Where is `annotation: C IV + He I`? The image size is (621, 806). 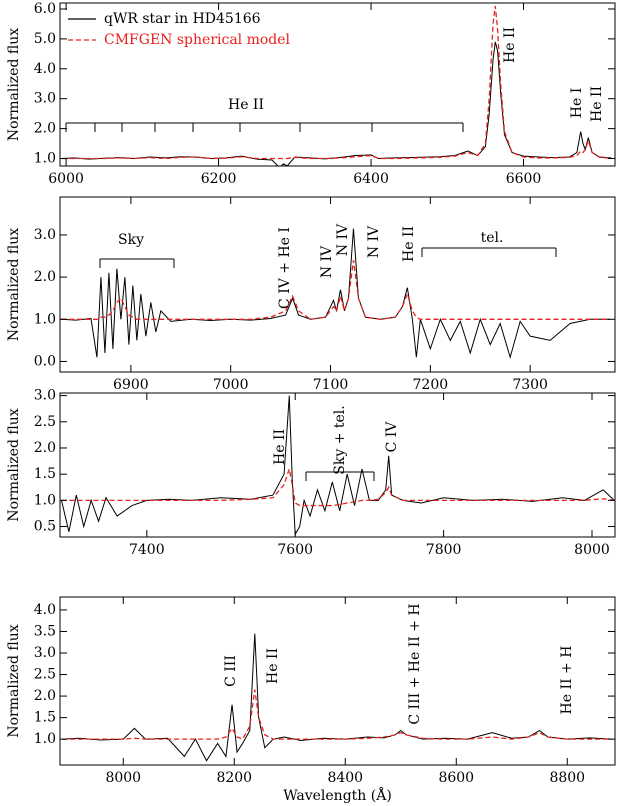
annotation: C IV + He I is located at coordinates (285, 268).